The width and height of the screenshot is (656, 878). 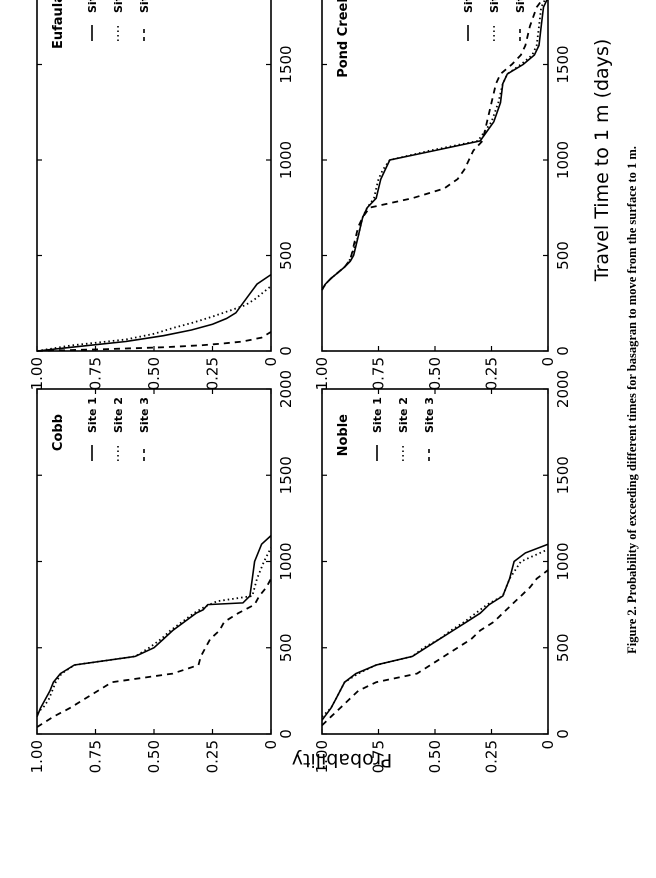 I want to click on cobb-legend-label-site-1: Site 1, so click(x=92, y=415).